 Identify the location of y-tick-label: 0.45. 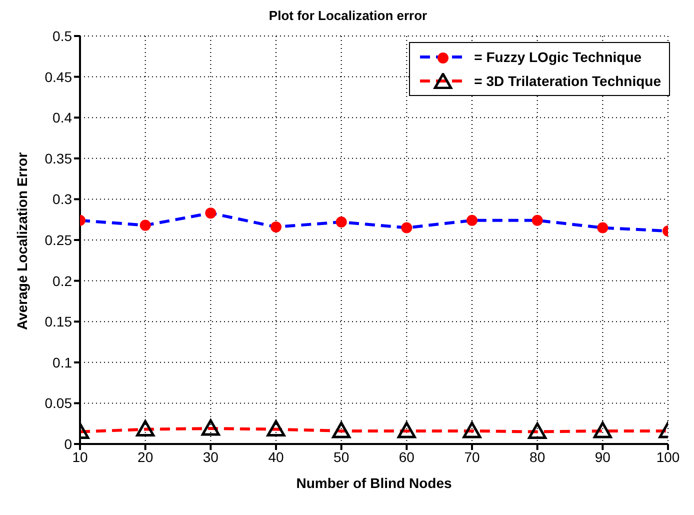
(58, 76).